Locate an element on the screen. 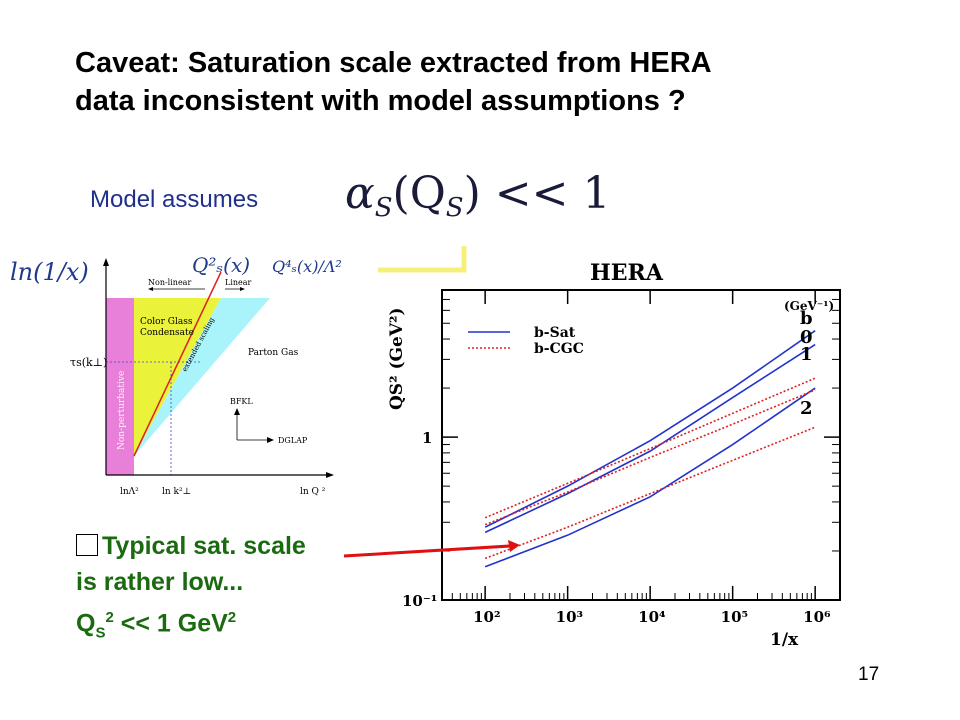 This screenshot has width=960, height=720. x-tick-label: 10² is located at coordinates (486, 617).